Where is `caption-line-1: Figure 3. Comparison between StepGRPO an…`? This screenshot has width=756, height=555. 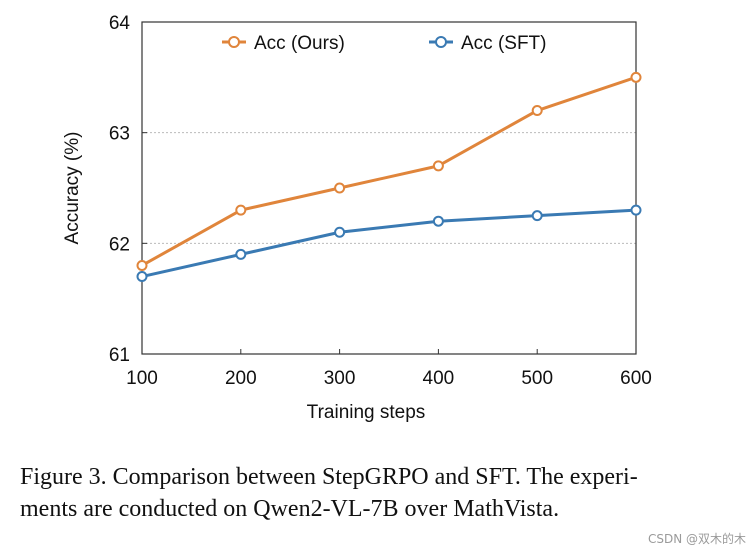
caption-line-1: Figure 3. Comparison between StepGRPO an… is located at coordinates (329, 477).